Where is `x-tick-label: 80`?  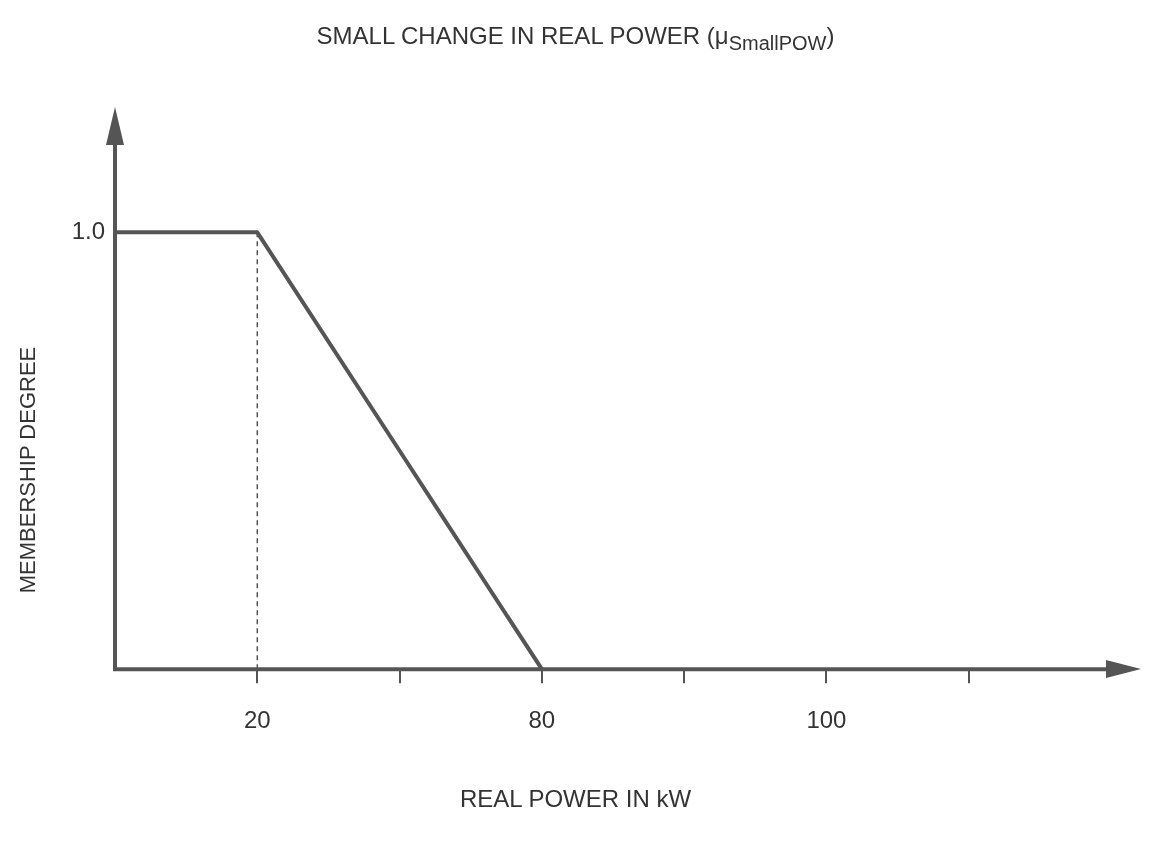
x-tick-label: 80 is located at coordinates (542, 720).